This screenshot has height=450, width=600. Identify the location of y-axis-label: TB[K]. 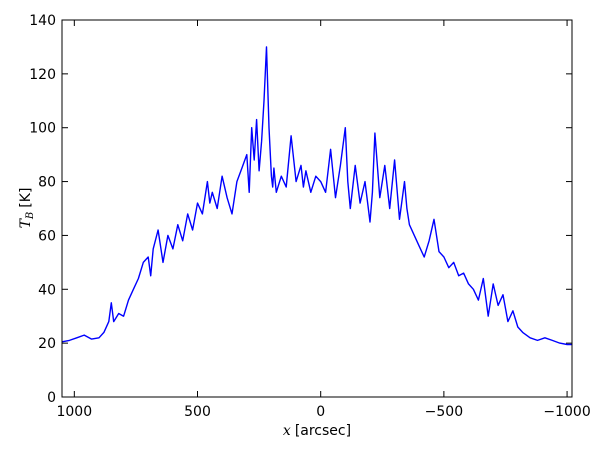
(27, 208).